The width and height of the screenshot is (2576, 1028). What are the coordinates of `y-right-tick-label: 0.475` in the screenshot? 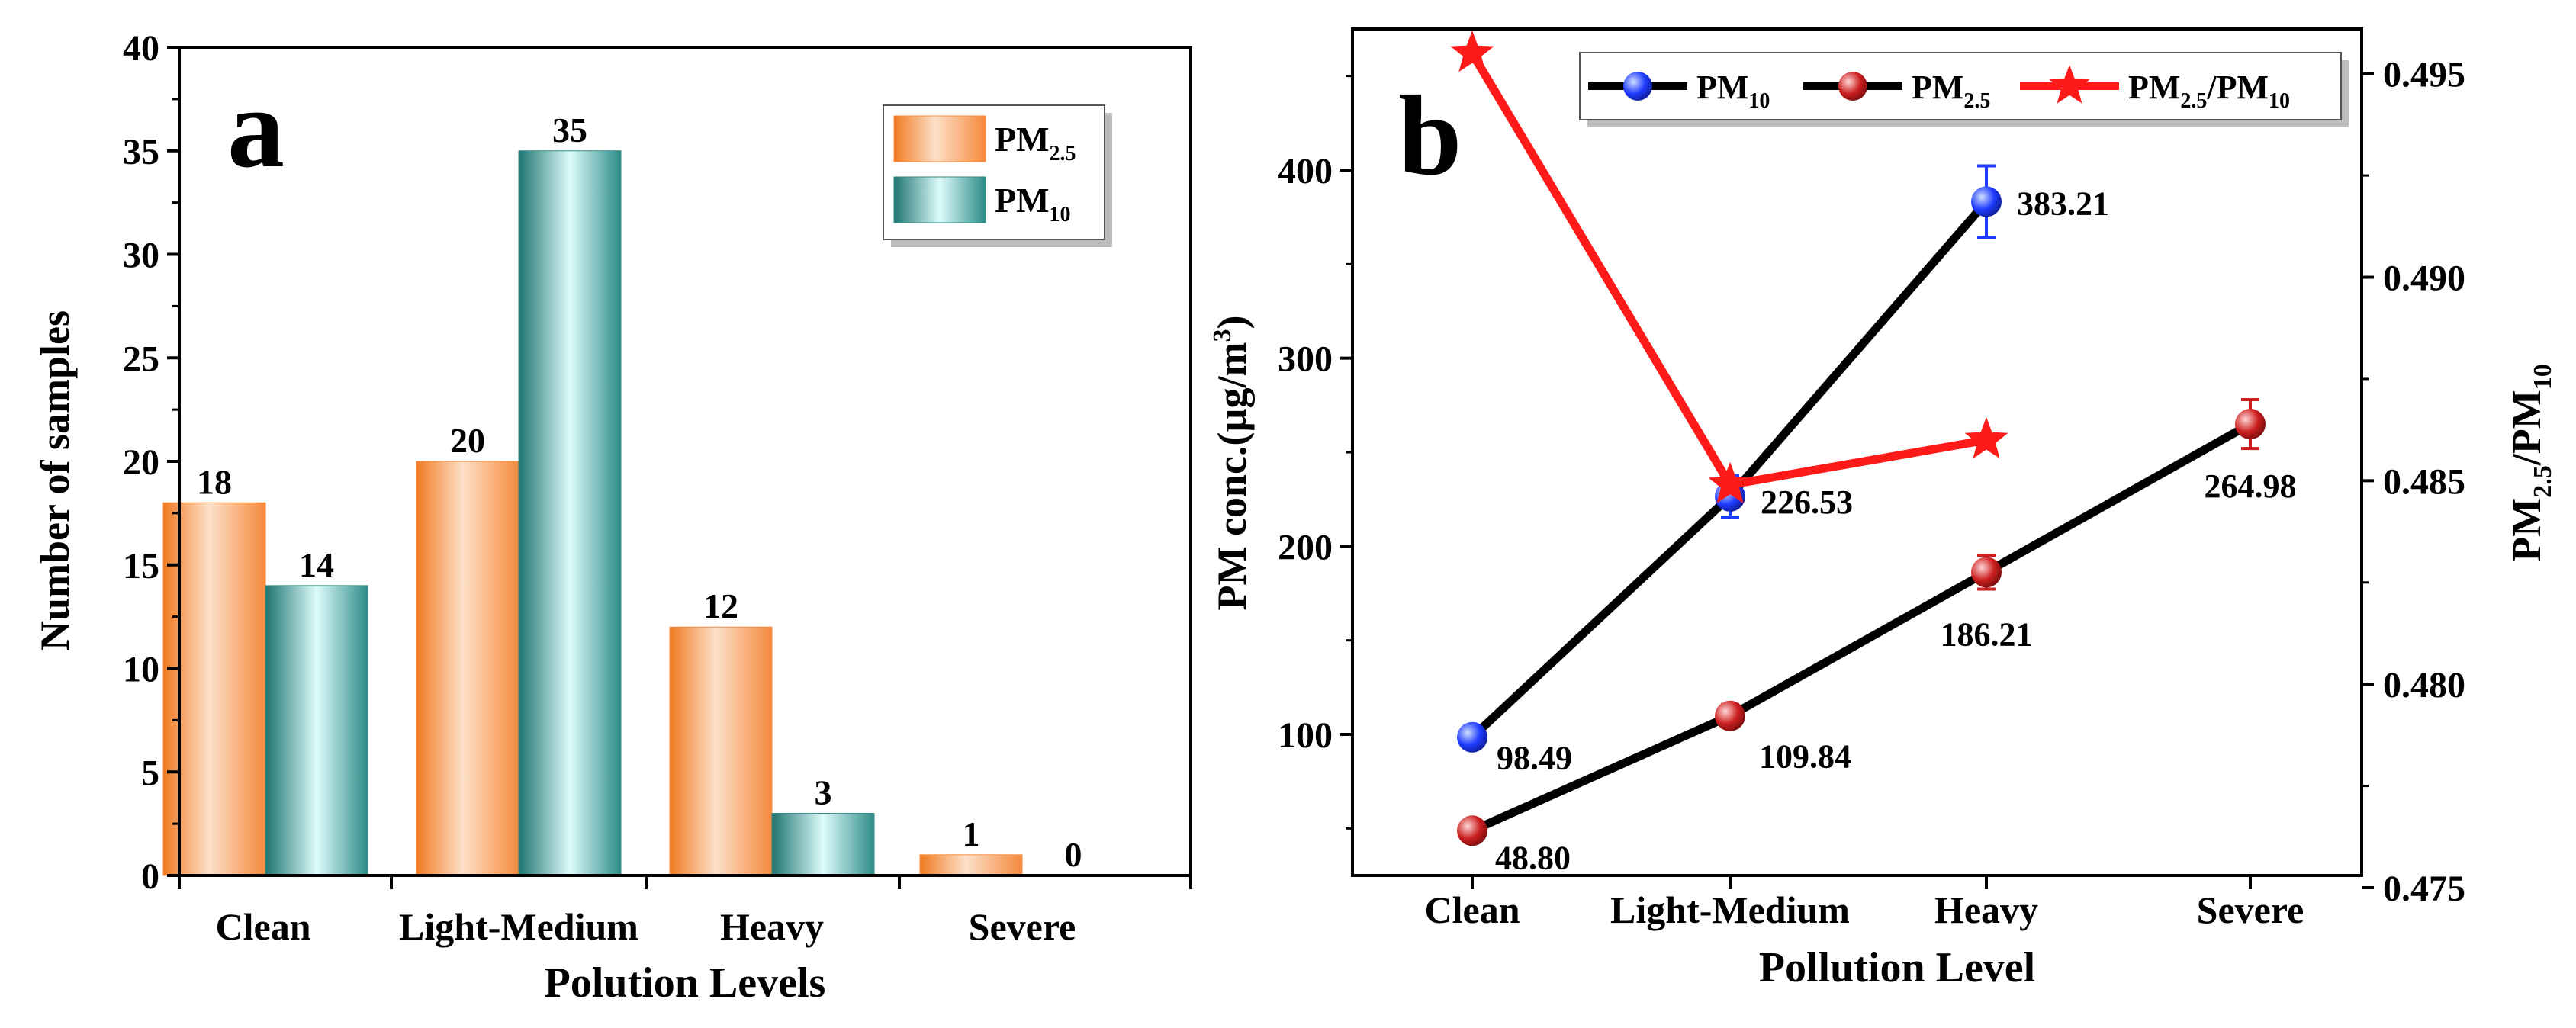 It's located at (2424, 889).